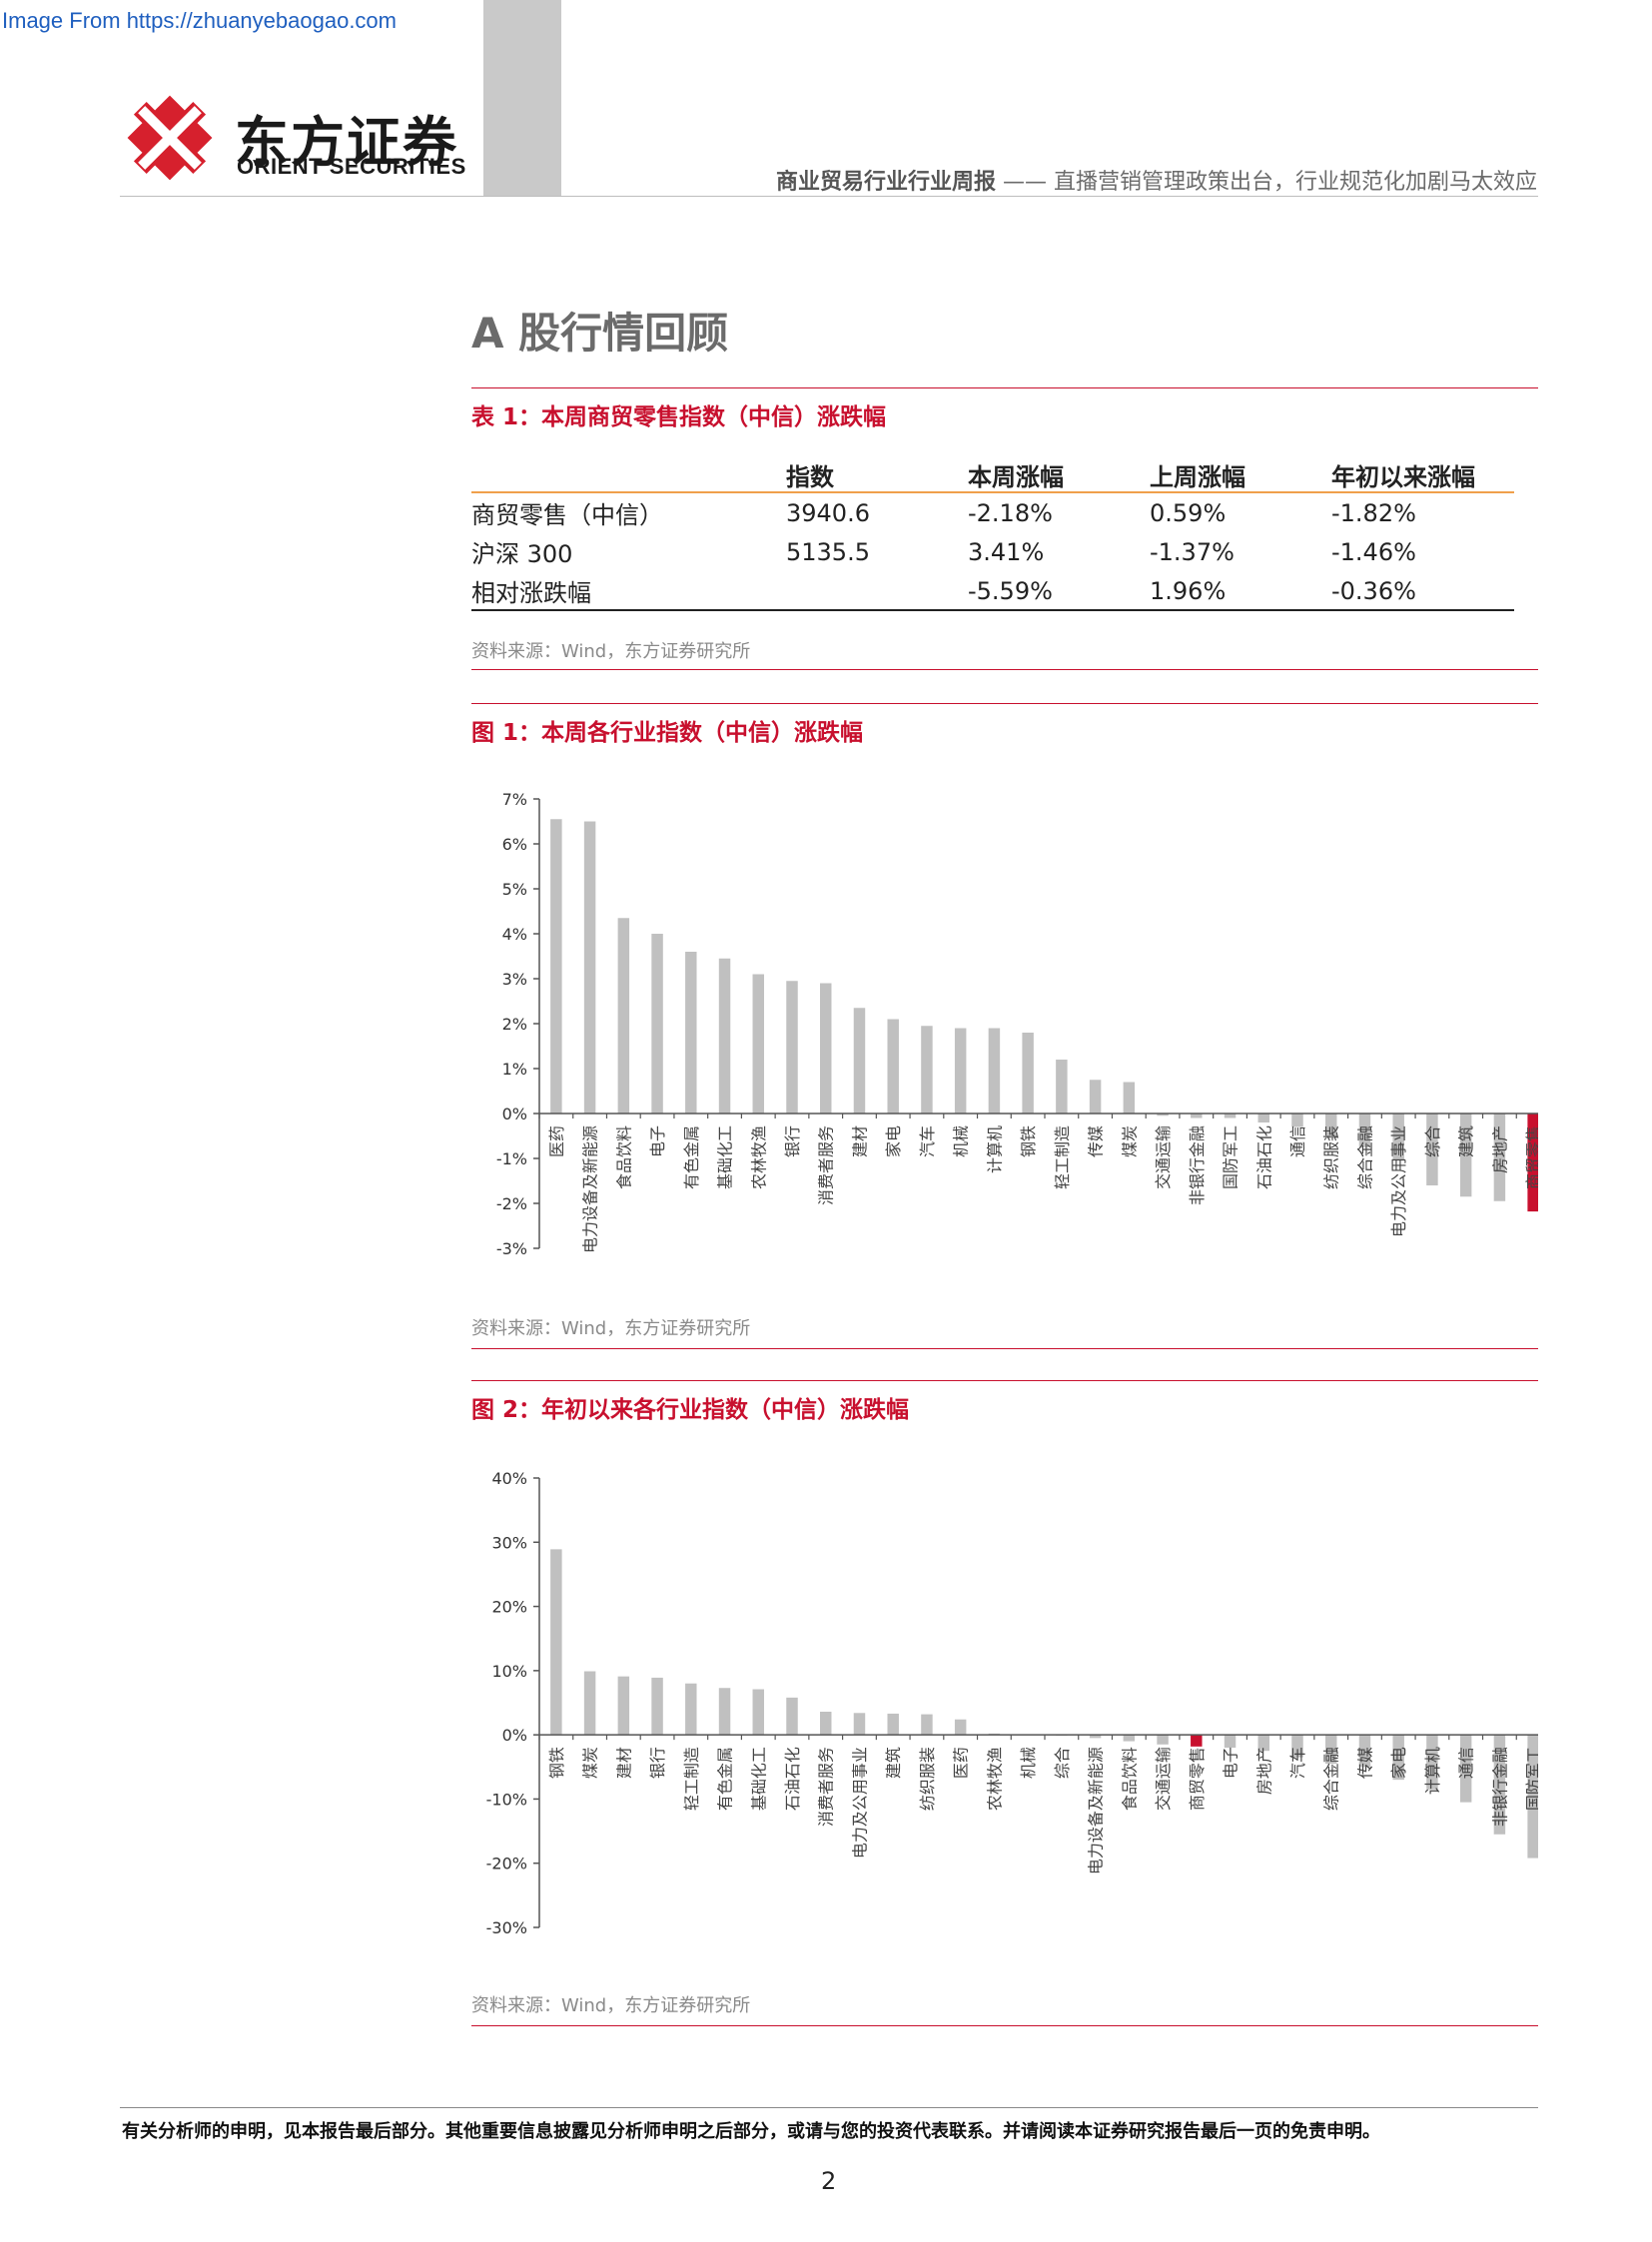  What do you see at coordinates (170, 138) in the screenshot?
I see `logo-mark-icon` at bounding box center [170, 138].